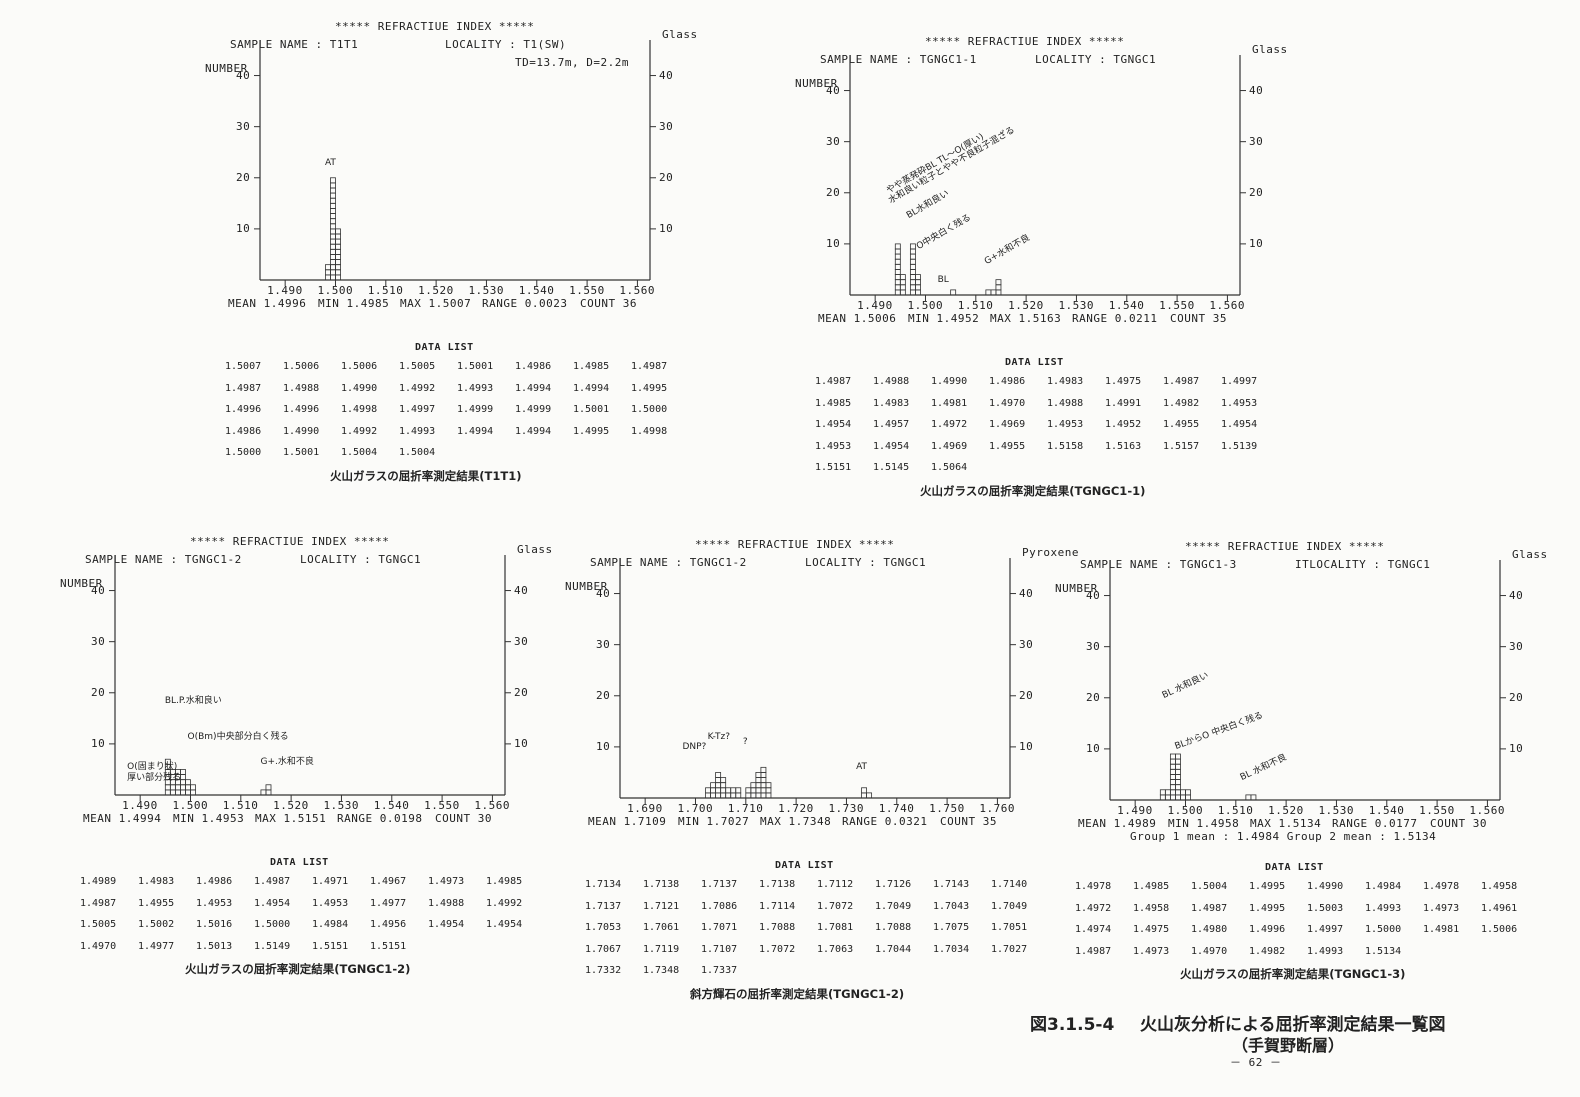  Describe the element at coordinates (330, 903) in the screenshot. I see `data-list-cell: 1.4953` at that location.